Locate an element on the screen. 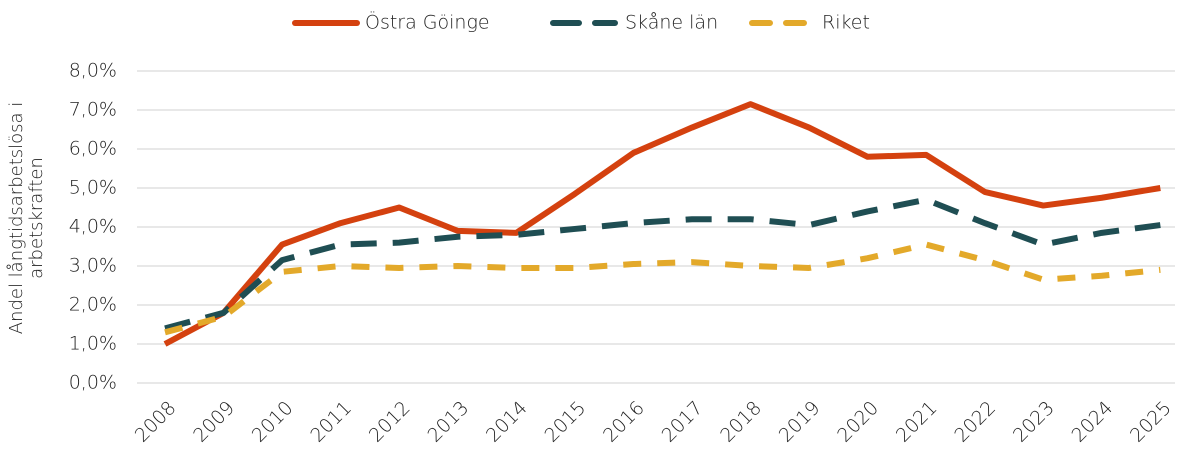  y-tick-label: 4,0% is located at coordinates (93, 227).